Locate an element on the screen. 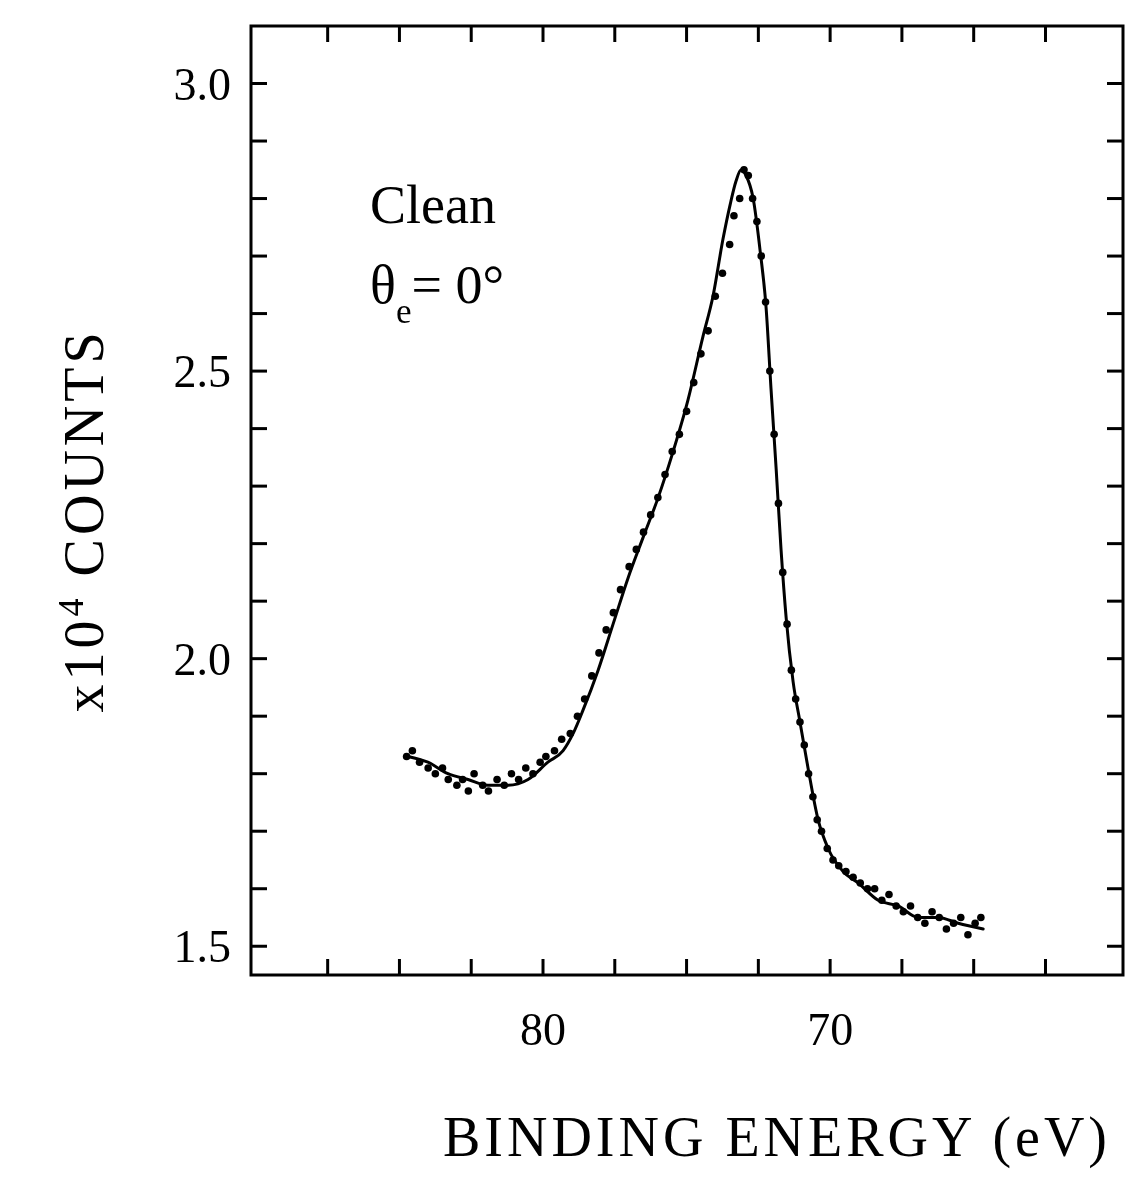 This screenshot has width=1140, height=1188. y-tick-label: 2.5 is located at coordinates (202, 372).